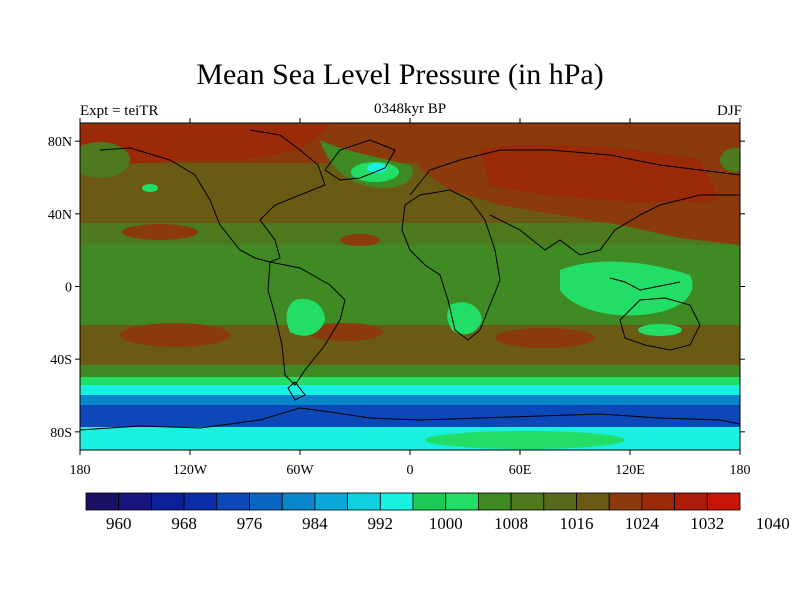  Describe the element at coordinates (730, 160) in the screenshot. I see `aleutian-low-west` at that location.